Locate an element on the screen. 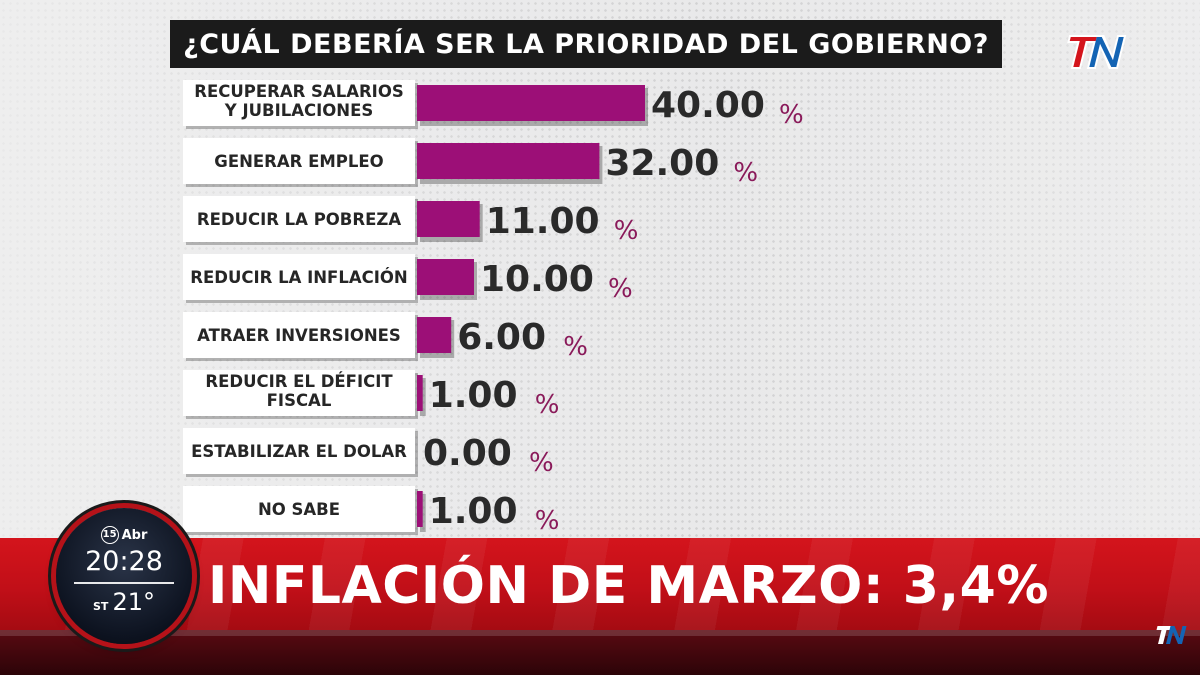  data-label: 10.00 is located at coordinates (537, 279).